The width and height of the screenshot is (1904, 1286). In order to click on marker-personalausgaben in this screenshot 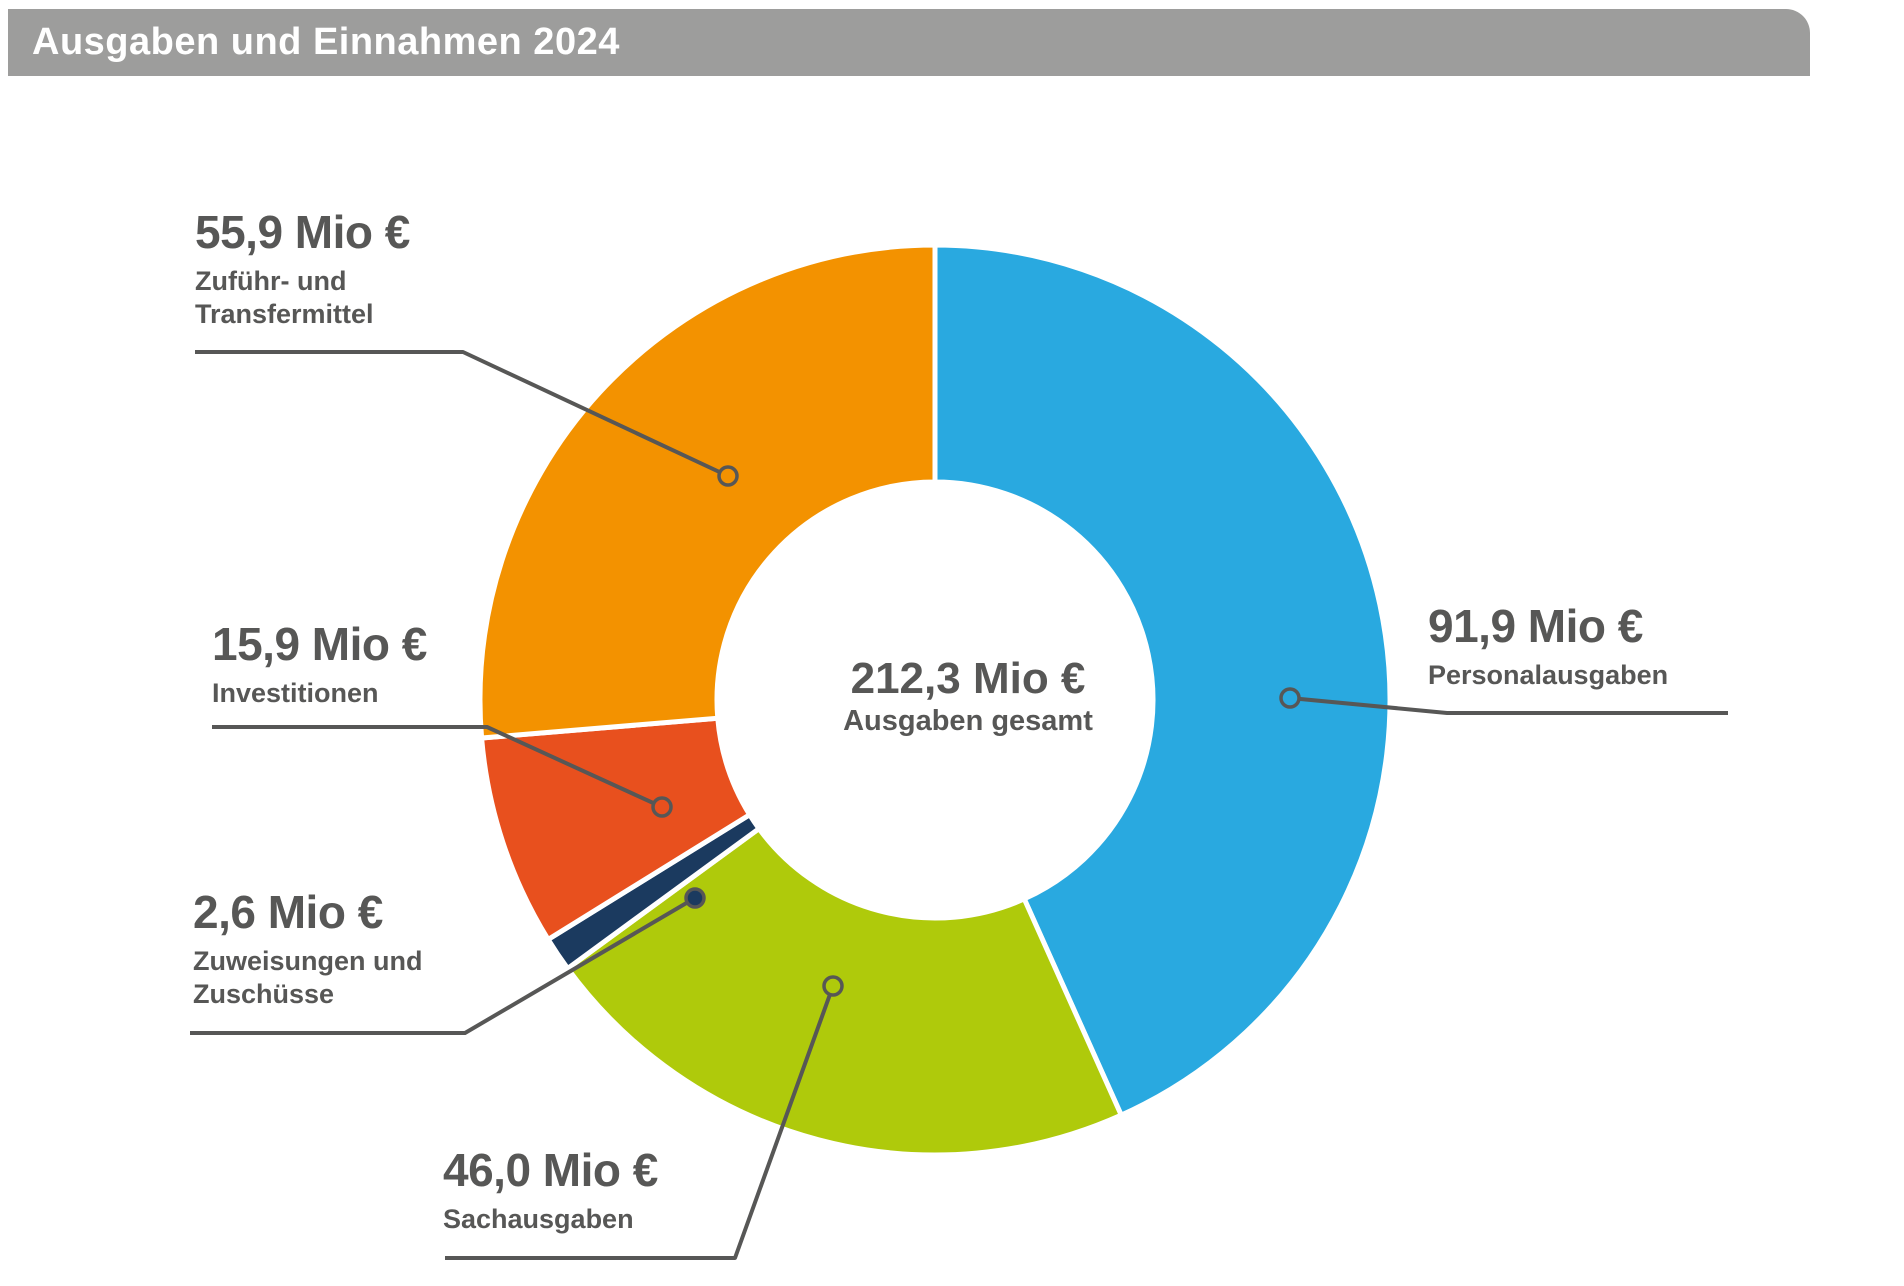, I will do `click(1290, 698)`.